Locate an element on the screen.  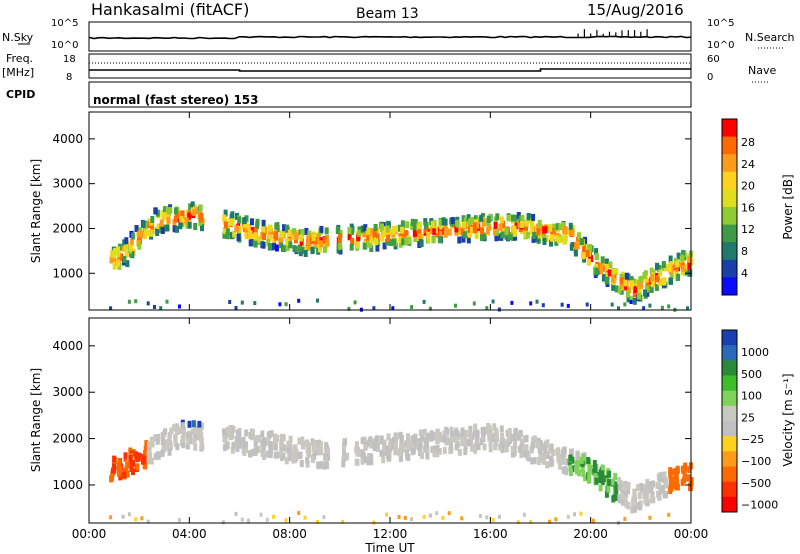
nave-label: Nave is located at coordinates (762, 70).